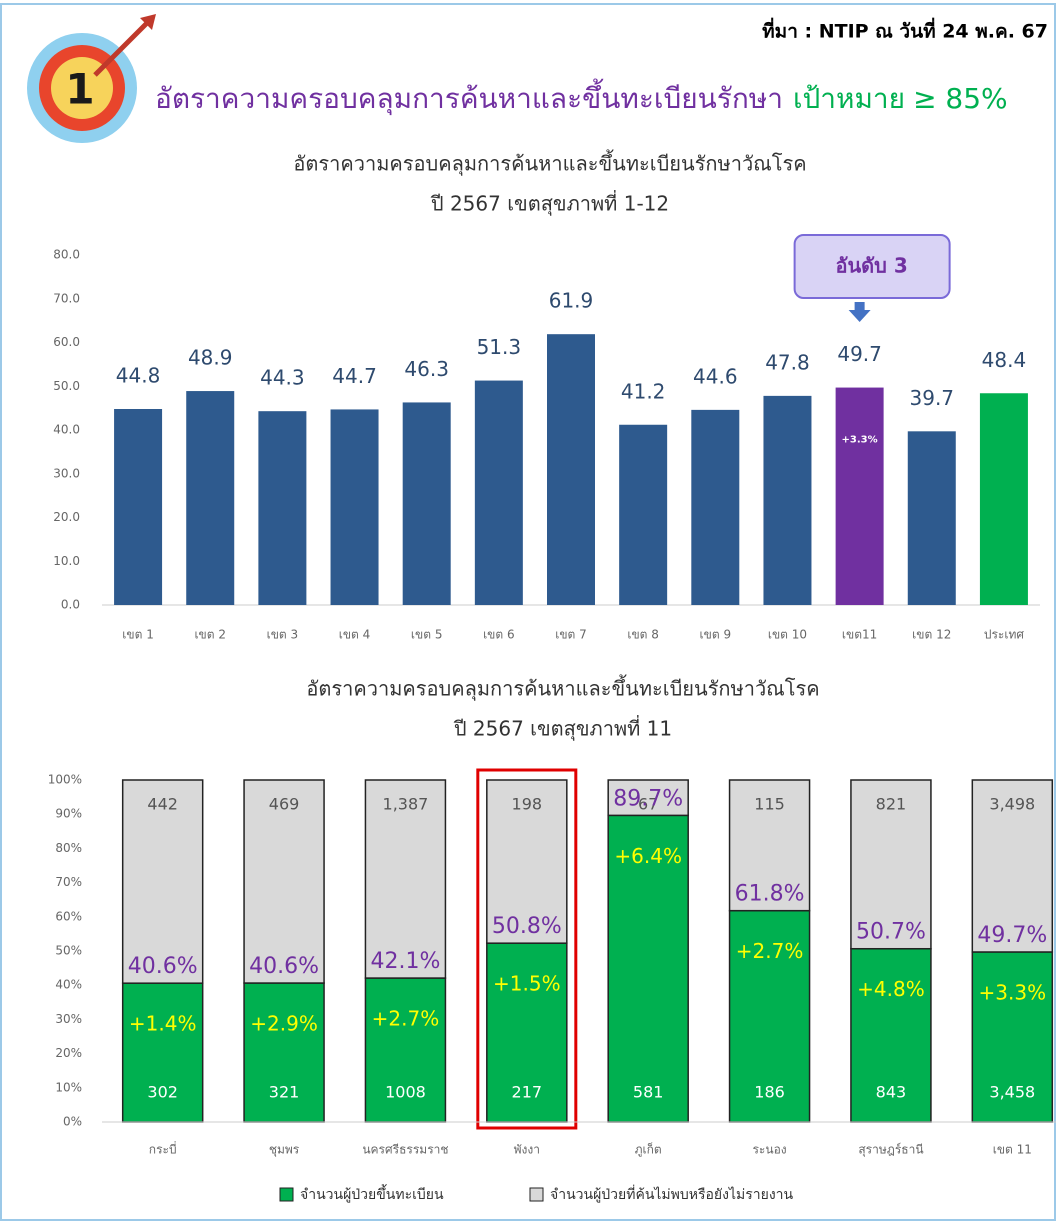 Image resolution: width=1056 pixels, height=1222 pixels. What do you see at coordinates (405, 1150) in the screenshot?
I see `x-tick-label: นครศรีธรรมราช` at bounding box center [405, 1150].